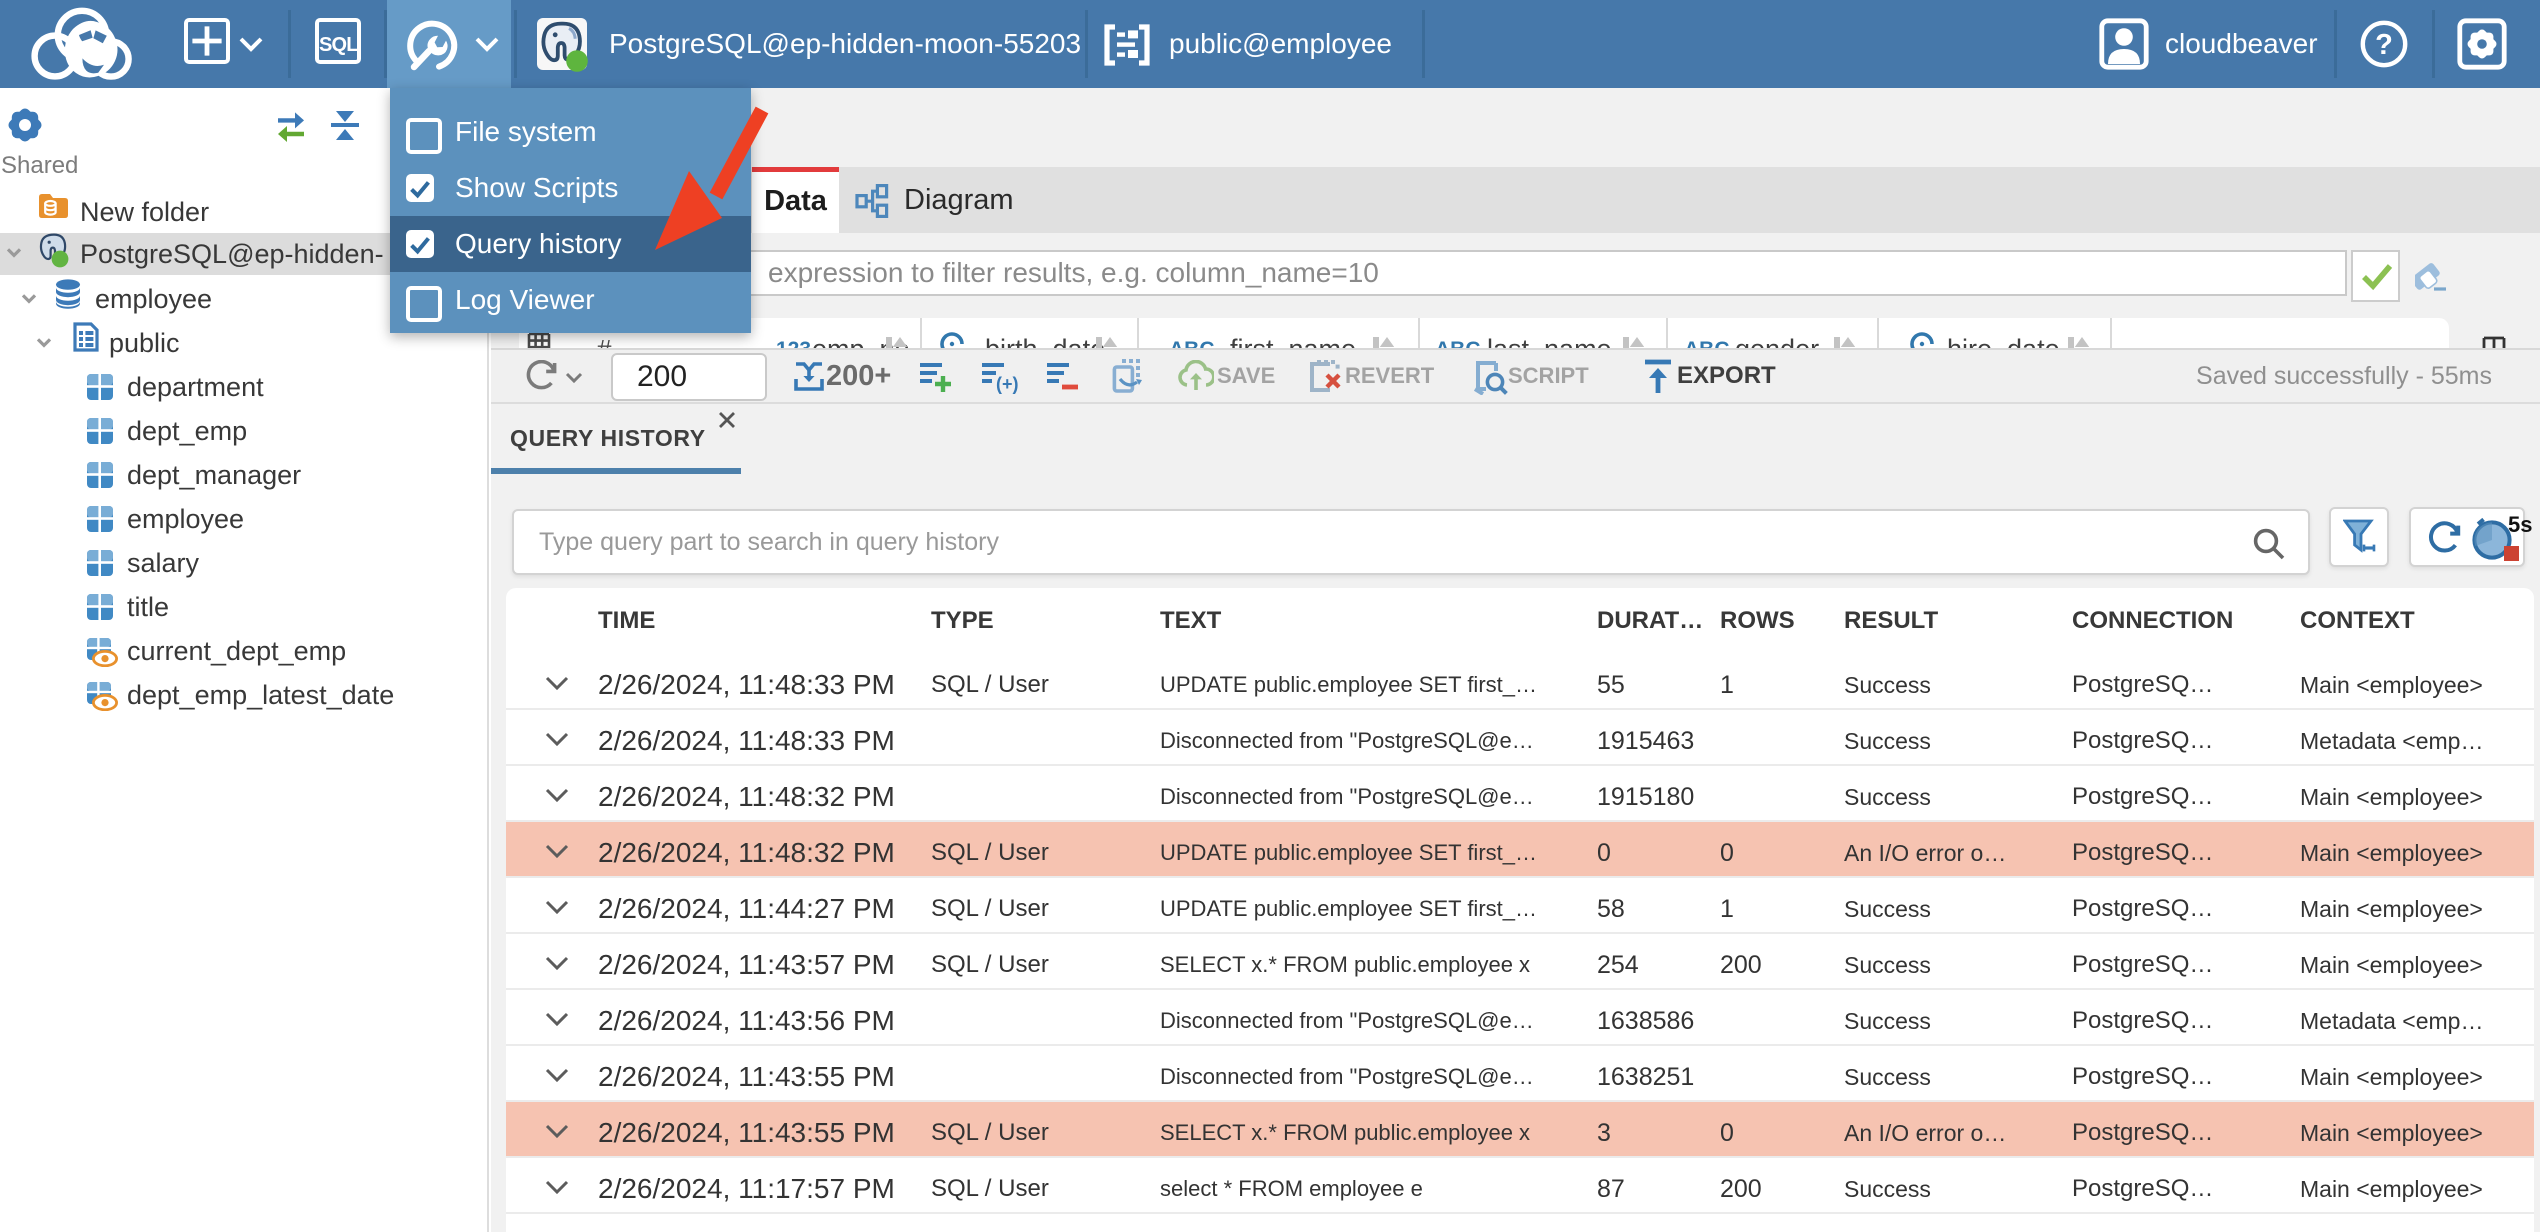  Describe the element at coordinates (2520, 525) in the screenshot. I see `svg-text: 5s` at that location.